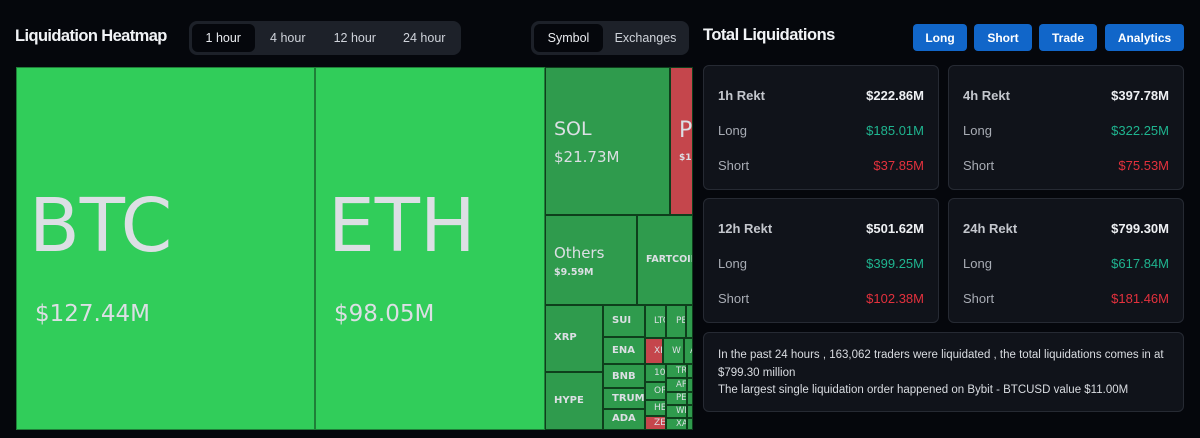 The image size is (1200, 438). Describe the element at coordinates (898, 165) in the screenshot. I see `short-value: $37.85M` at that location.